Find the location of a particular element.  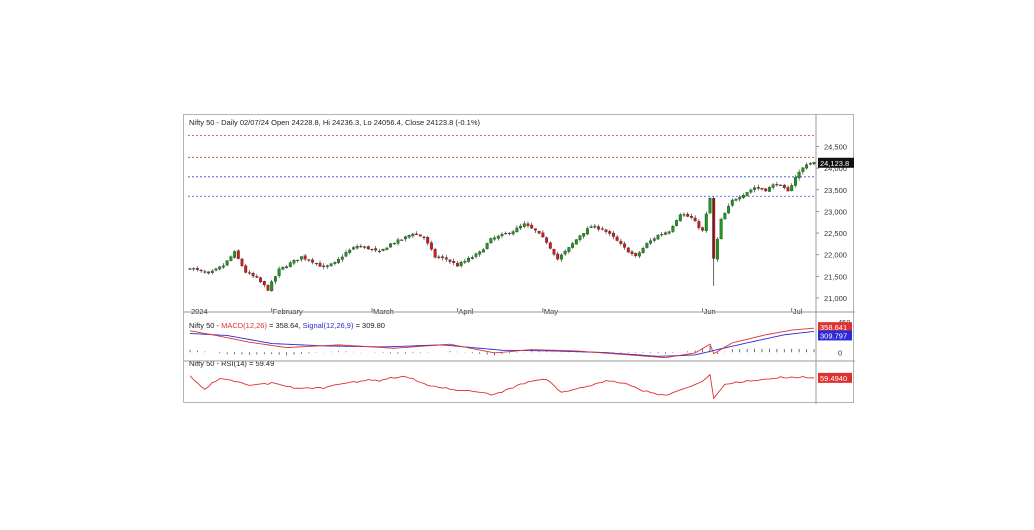

rsi-panel: Nifty 50 - RSI(14) = 59.49 59.4940 is located at coordinates (520, 379).